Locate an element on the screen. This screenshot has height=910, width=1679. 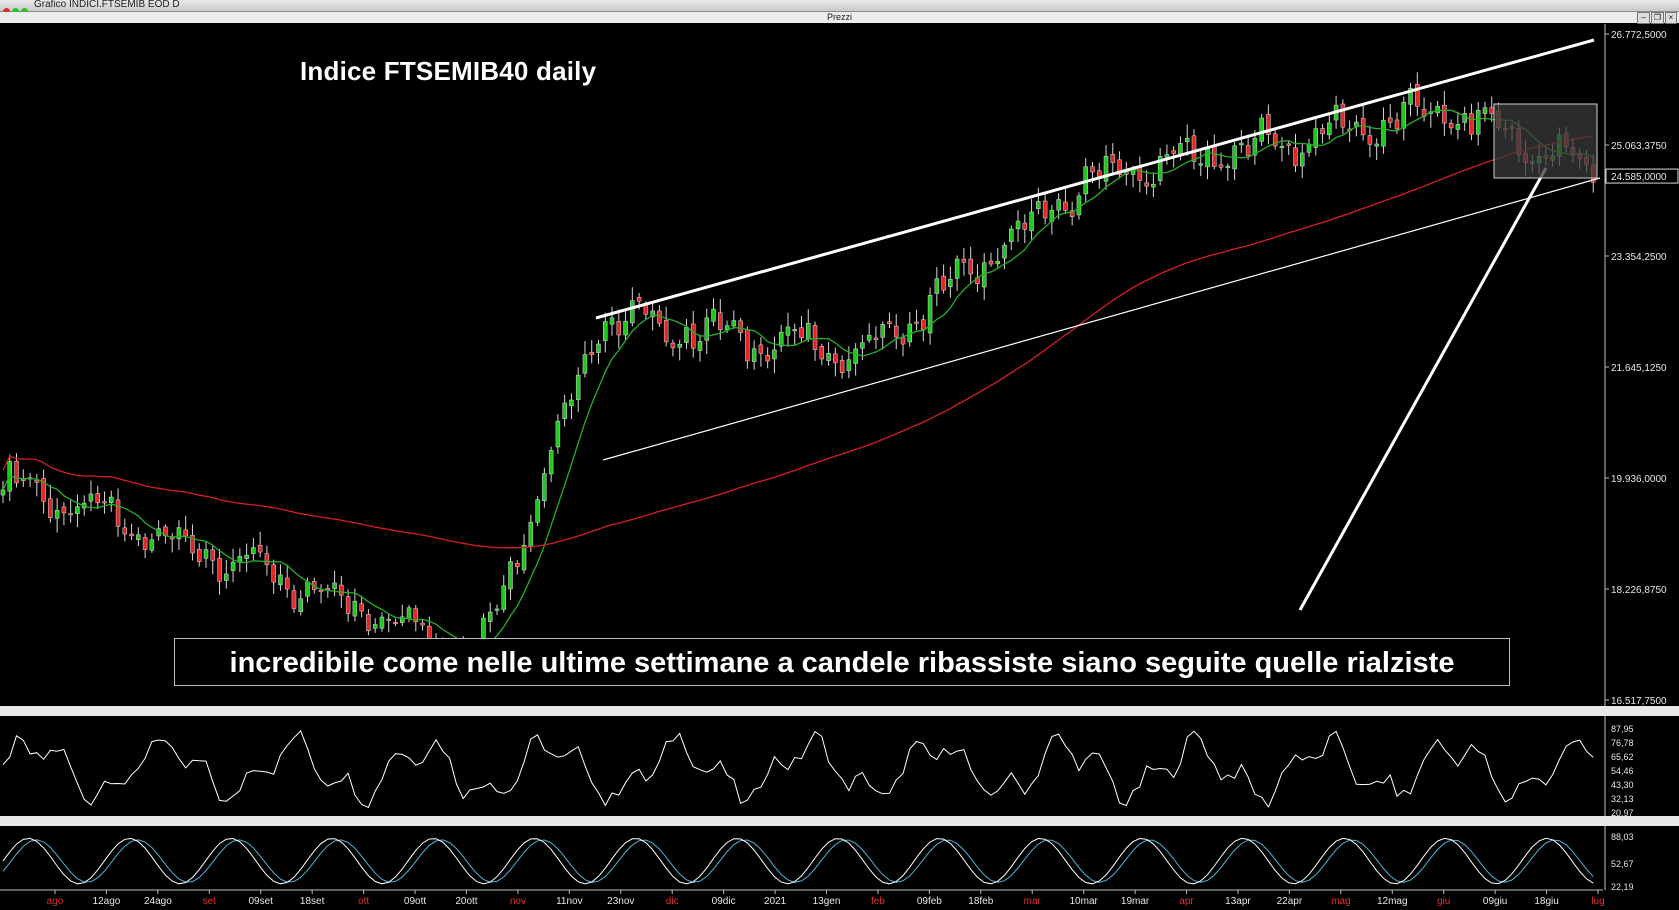
x-tick-label: 13apr is located at coordinates (1238, 901).